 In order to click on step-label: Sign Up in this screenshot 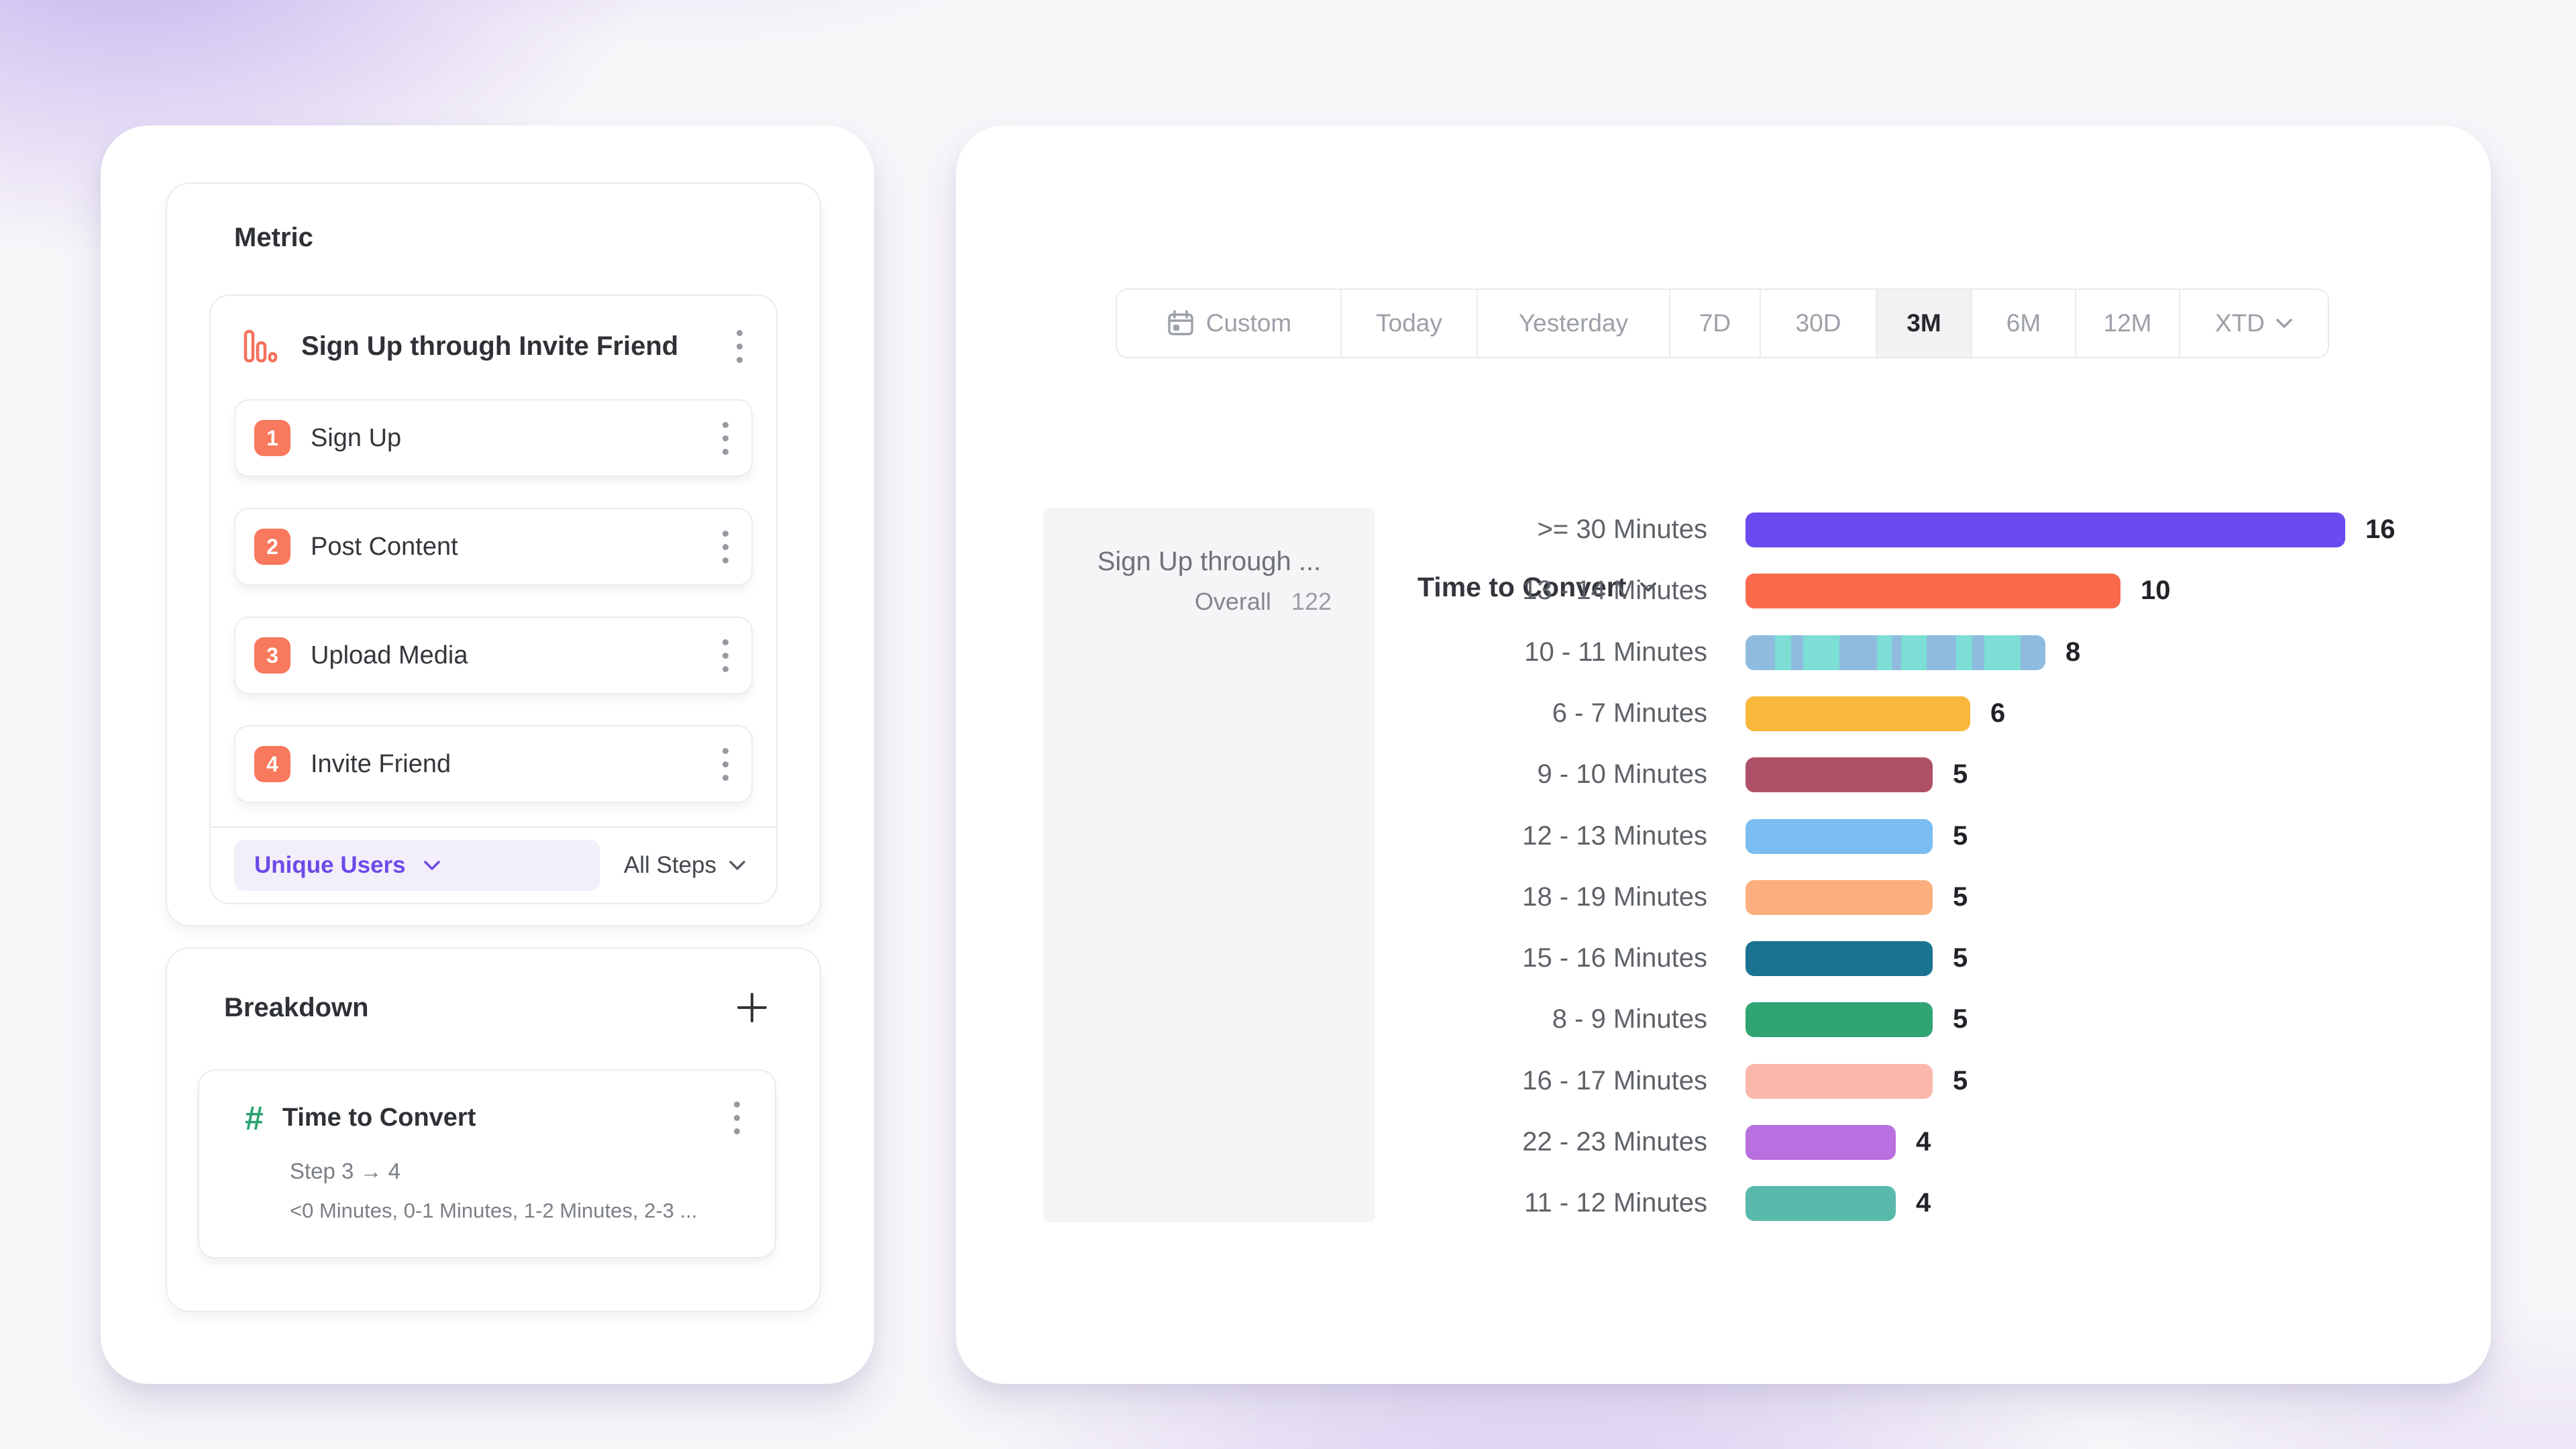, I will do `click(356, 437)`.